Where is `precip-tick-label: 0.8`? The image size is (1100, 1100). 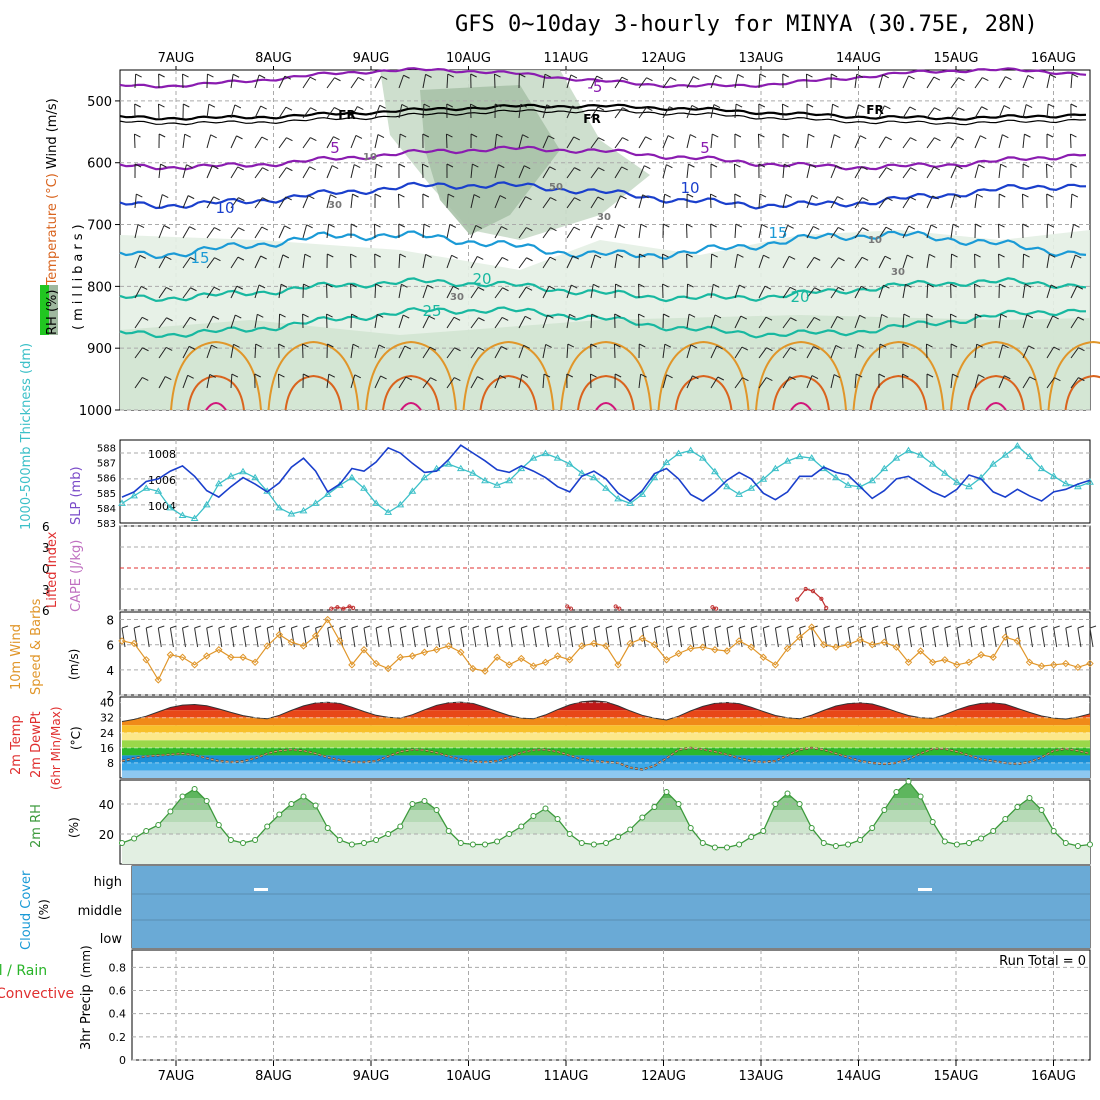
precip-tick-label: 0.8 is located at coordinates (118, 967).